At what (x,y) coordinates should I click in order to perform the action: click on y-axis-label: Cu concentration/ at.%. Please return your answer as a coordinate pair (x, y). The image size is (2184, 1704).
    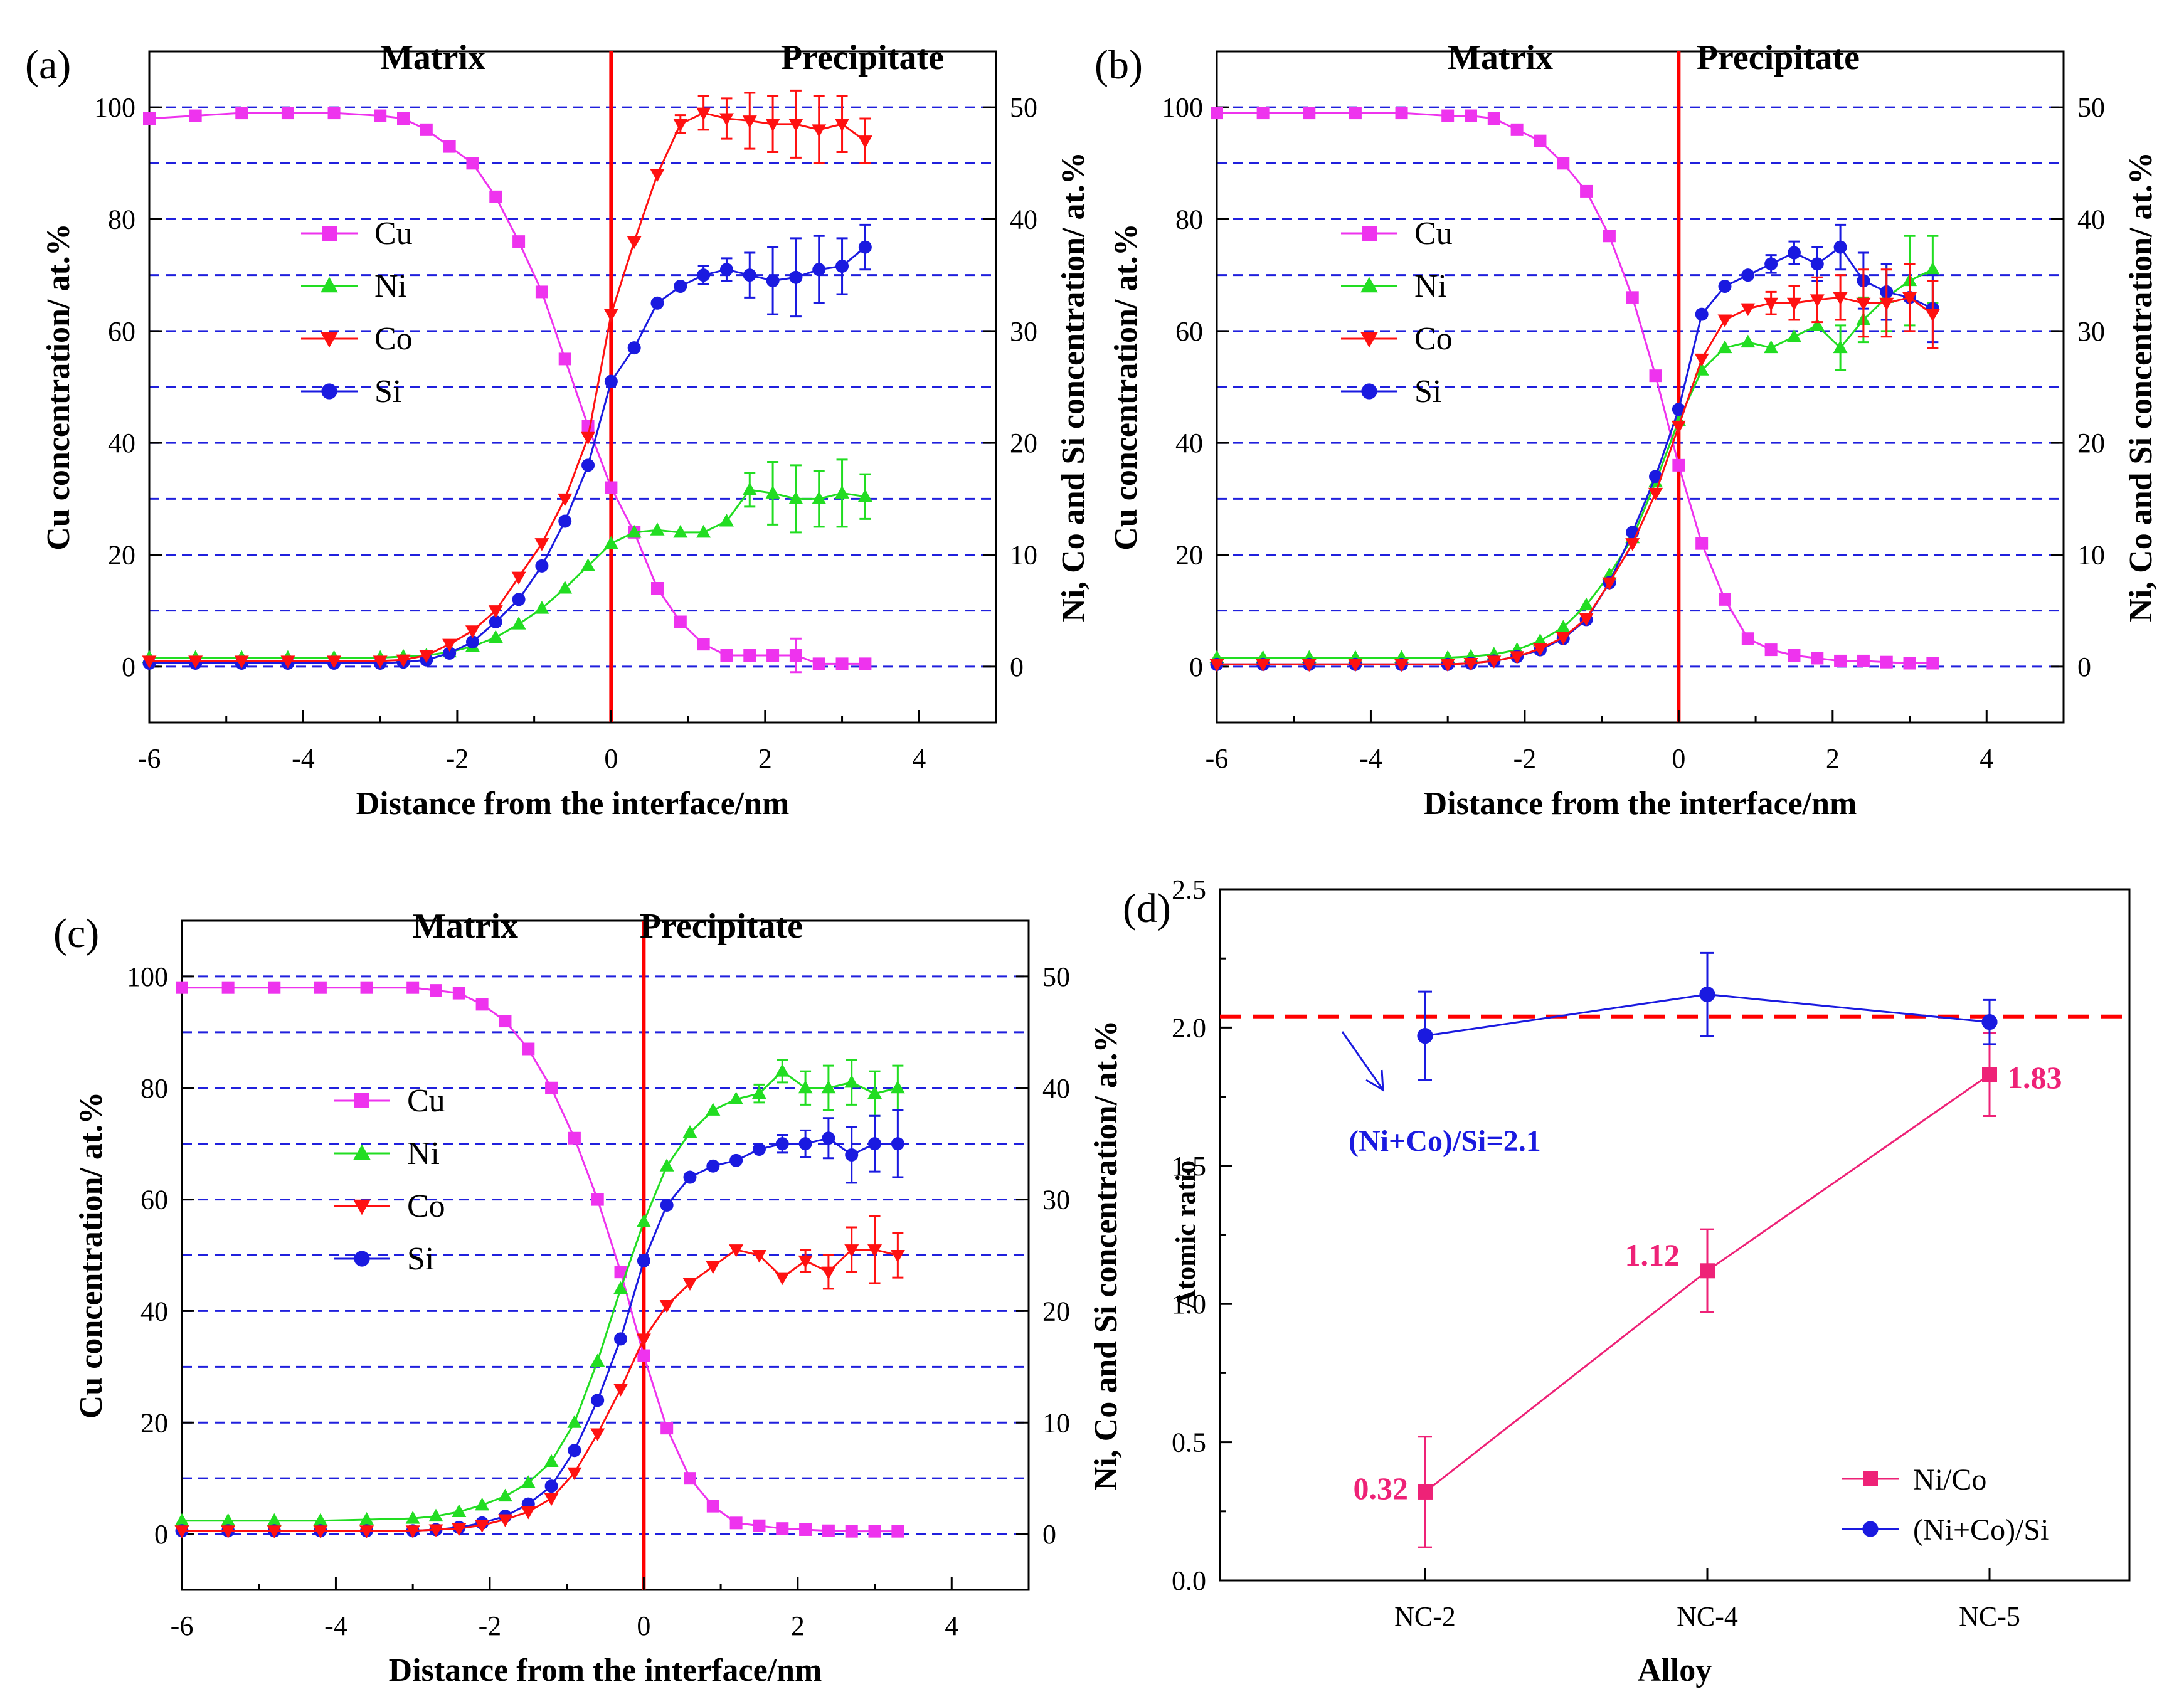
    Looking at the image, I should click on (59, 386).